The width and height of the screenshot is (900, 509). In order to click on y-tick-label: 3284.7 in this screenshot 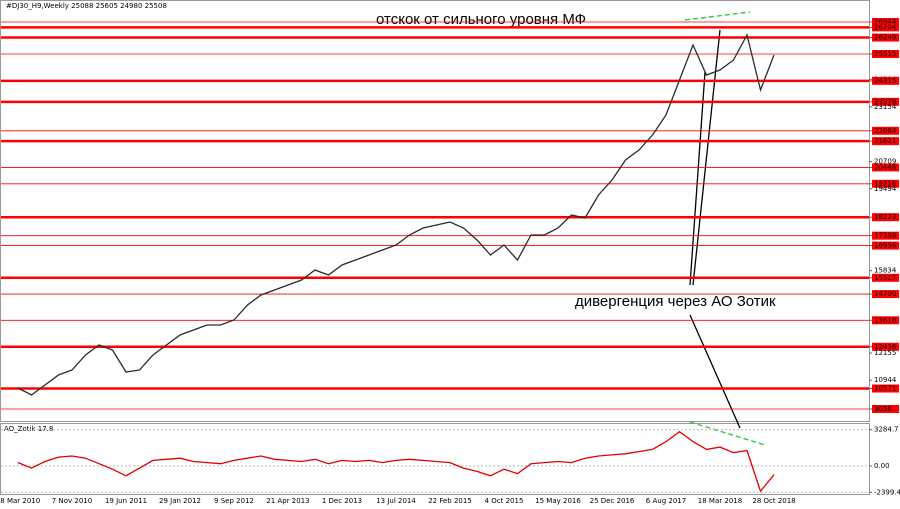, I will do `click(886, 430)`.